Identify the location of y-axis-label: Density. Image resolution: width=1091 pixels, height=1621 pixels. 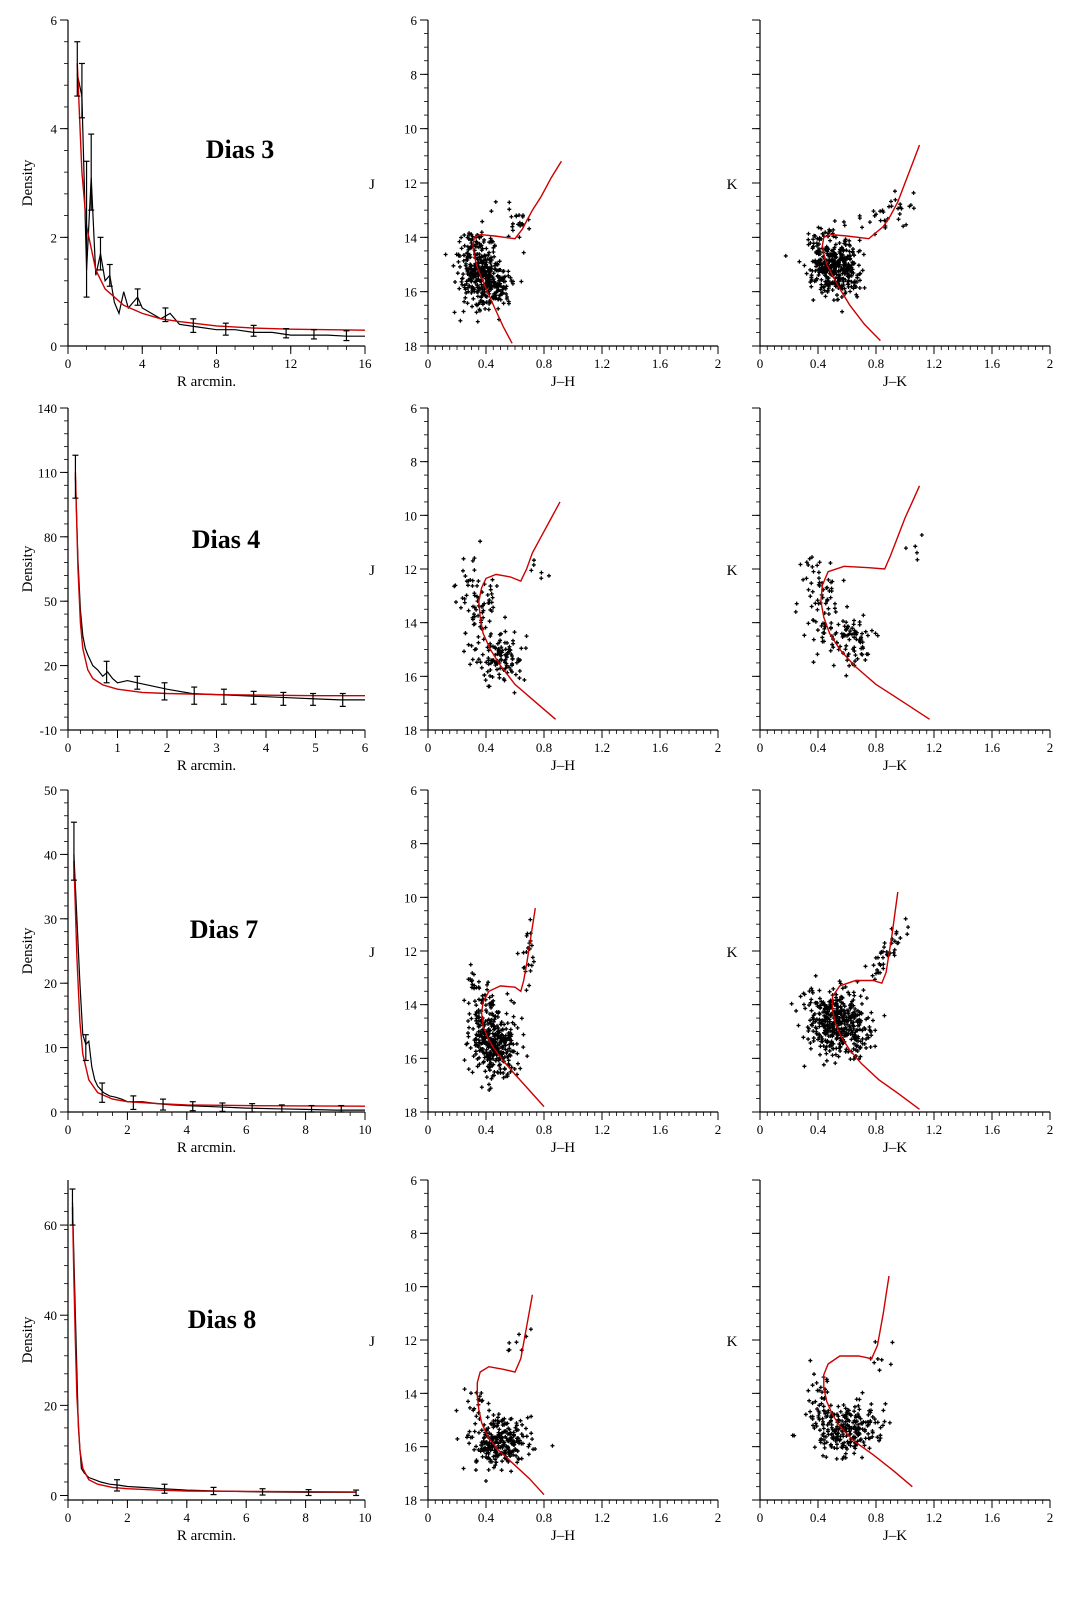
(28, 950).